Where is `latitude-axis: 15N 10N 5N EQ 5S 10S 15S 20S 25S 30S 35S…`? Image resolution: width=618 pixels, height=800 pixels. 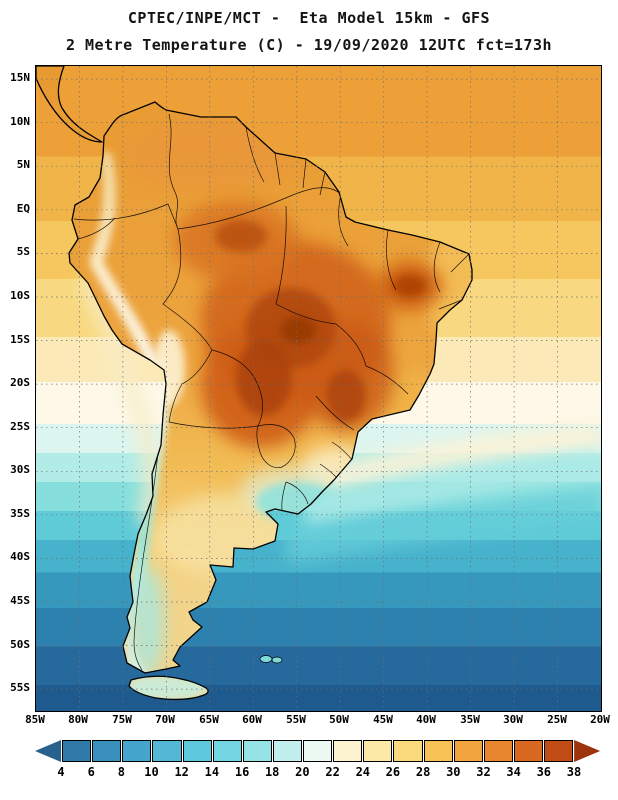 latitude-axis: 15N 10N 5N EQ 5S 10S 15S 20S 25S 30S 35S… is located at coordinates (16, 387).